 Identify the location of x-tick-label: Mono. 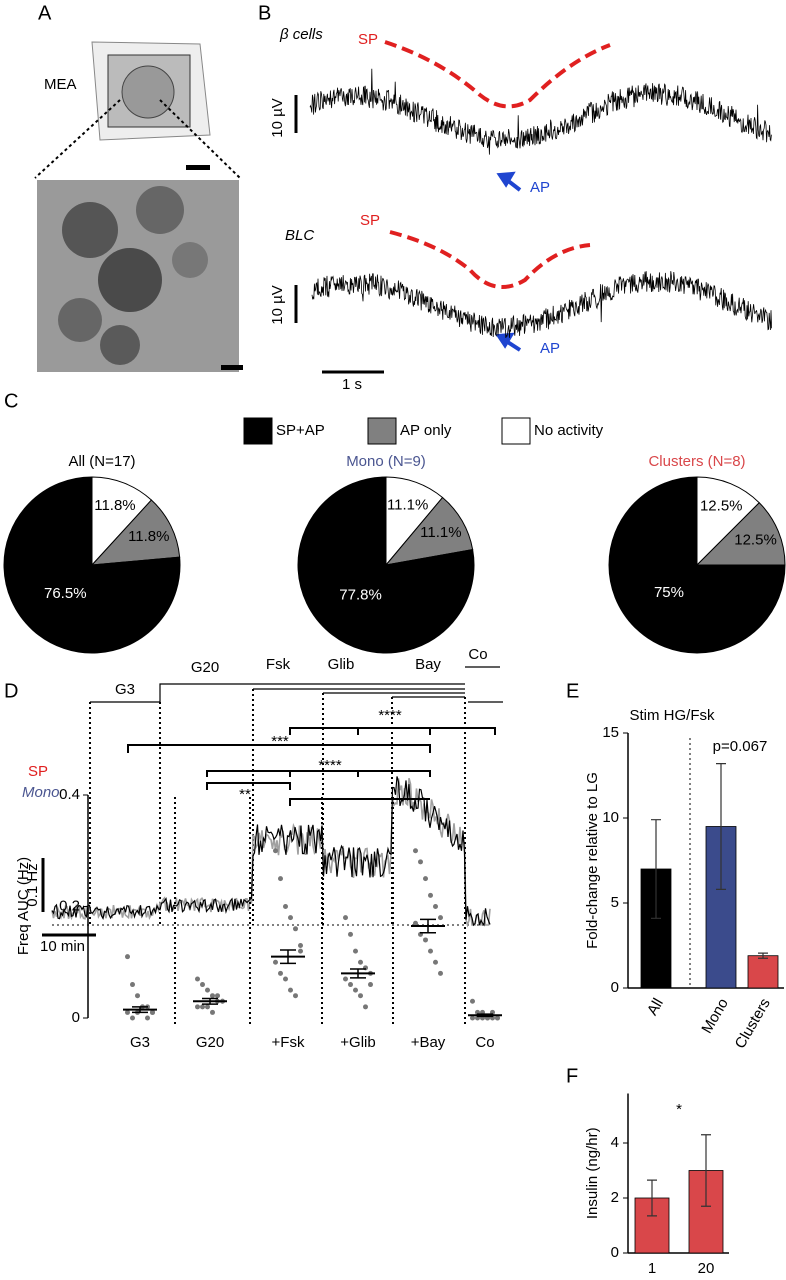
(714, 1015).